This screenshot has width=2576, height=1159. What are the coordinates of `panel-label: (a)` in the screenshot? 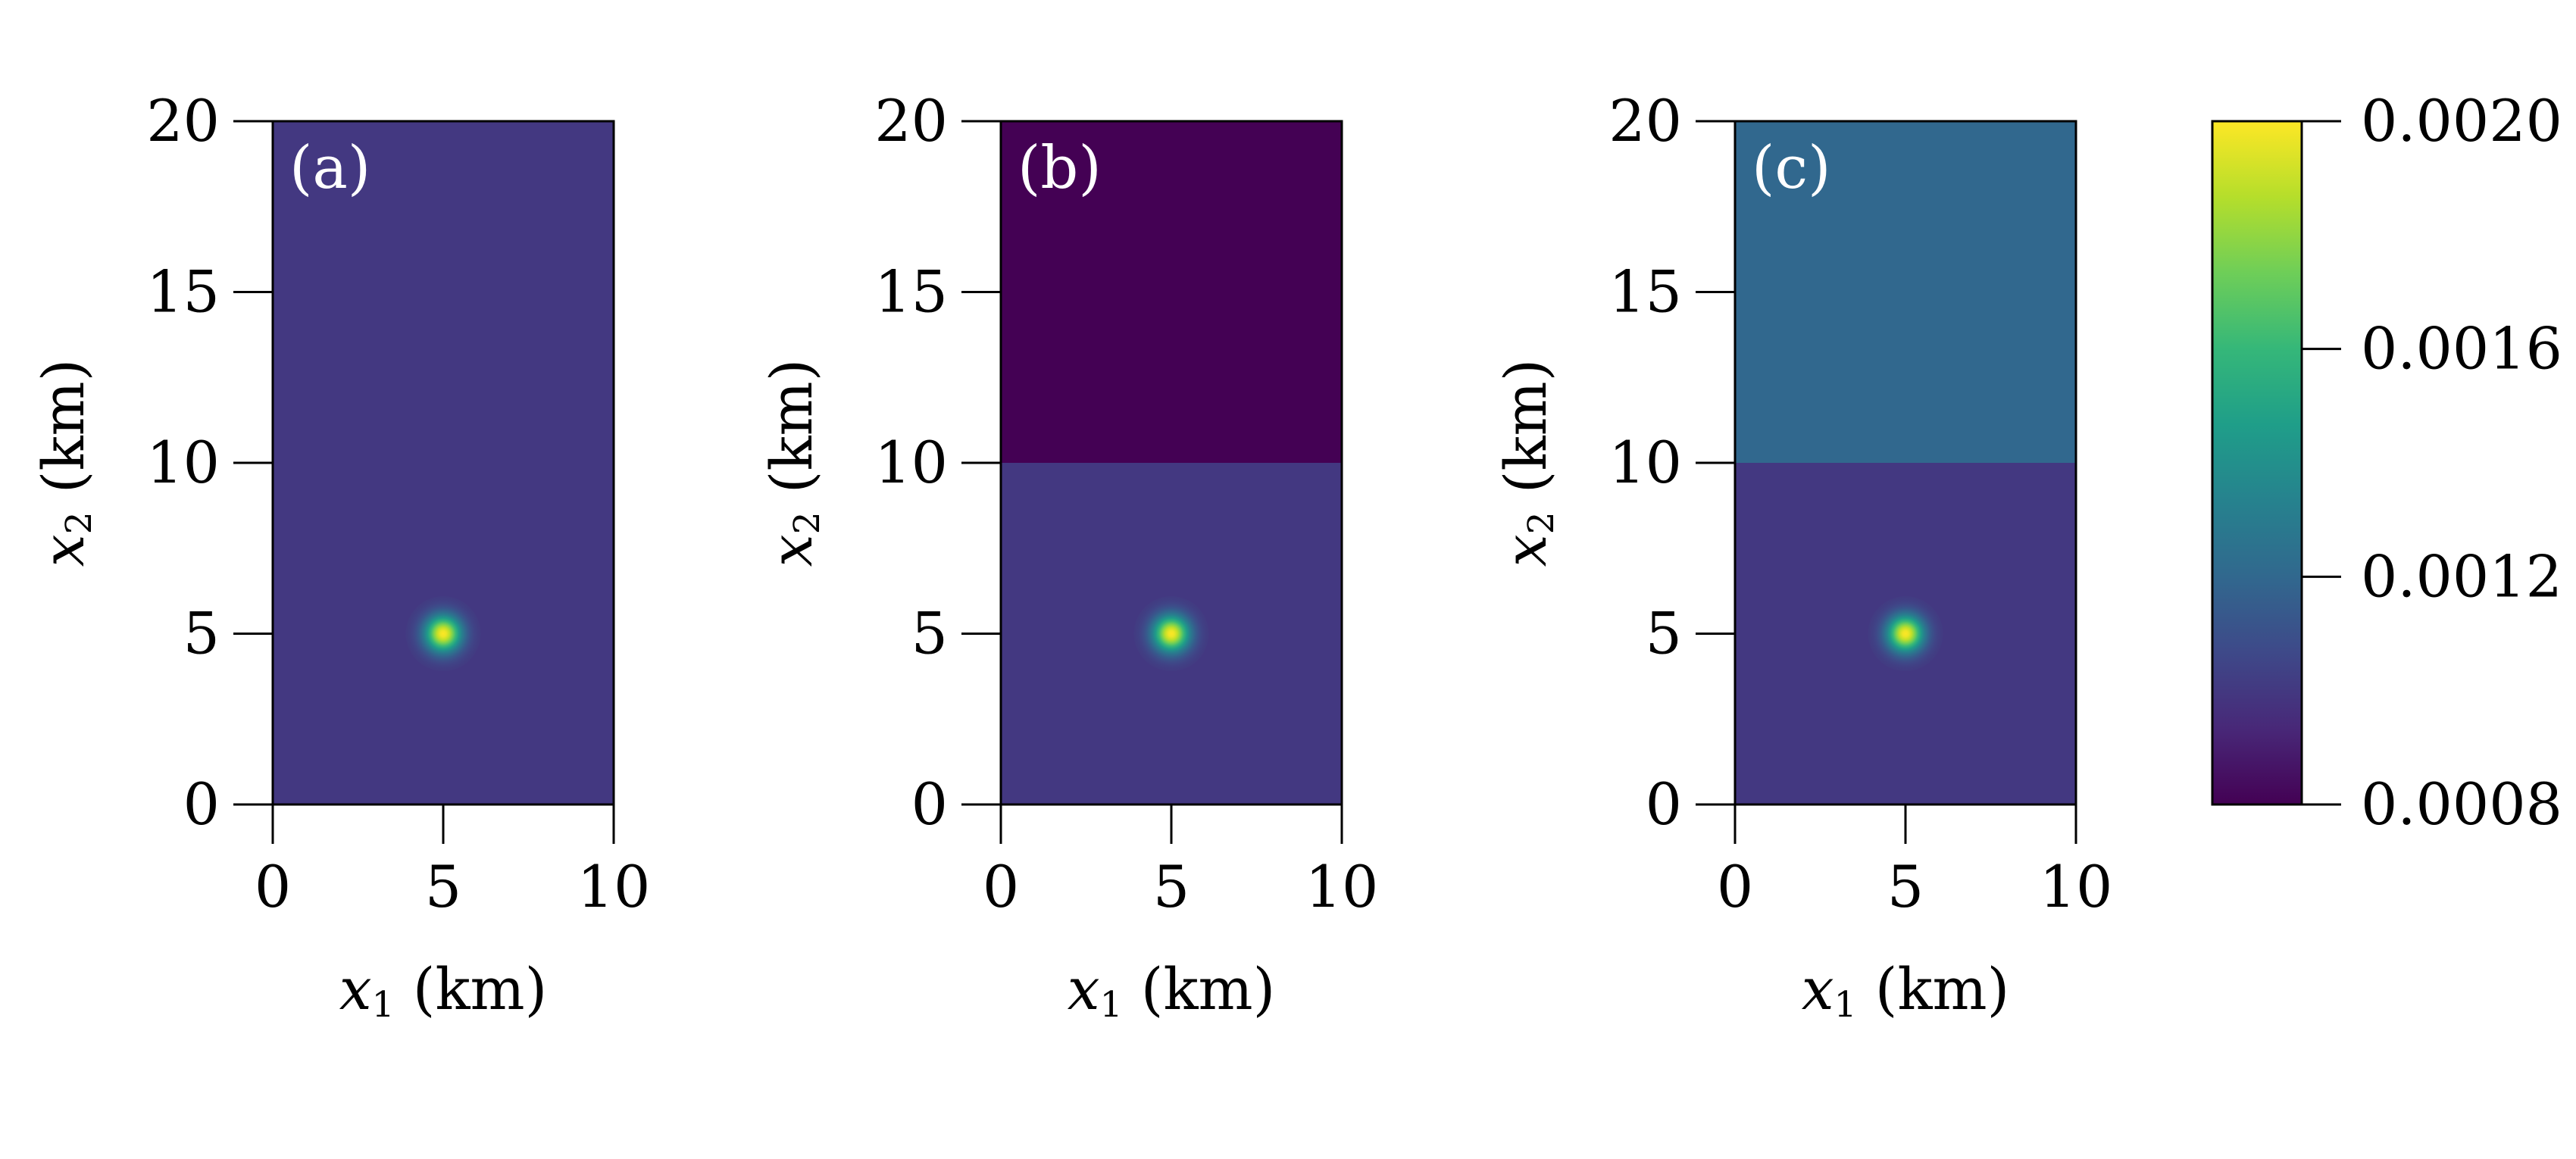 It's located at (329, 168).